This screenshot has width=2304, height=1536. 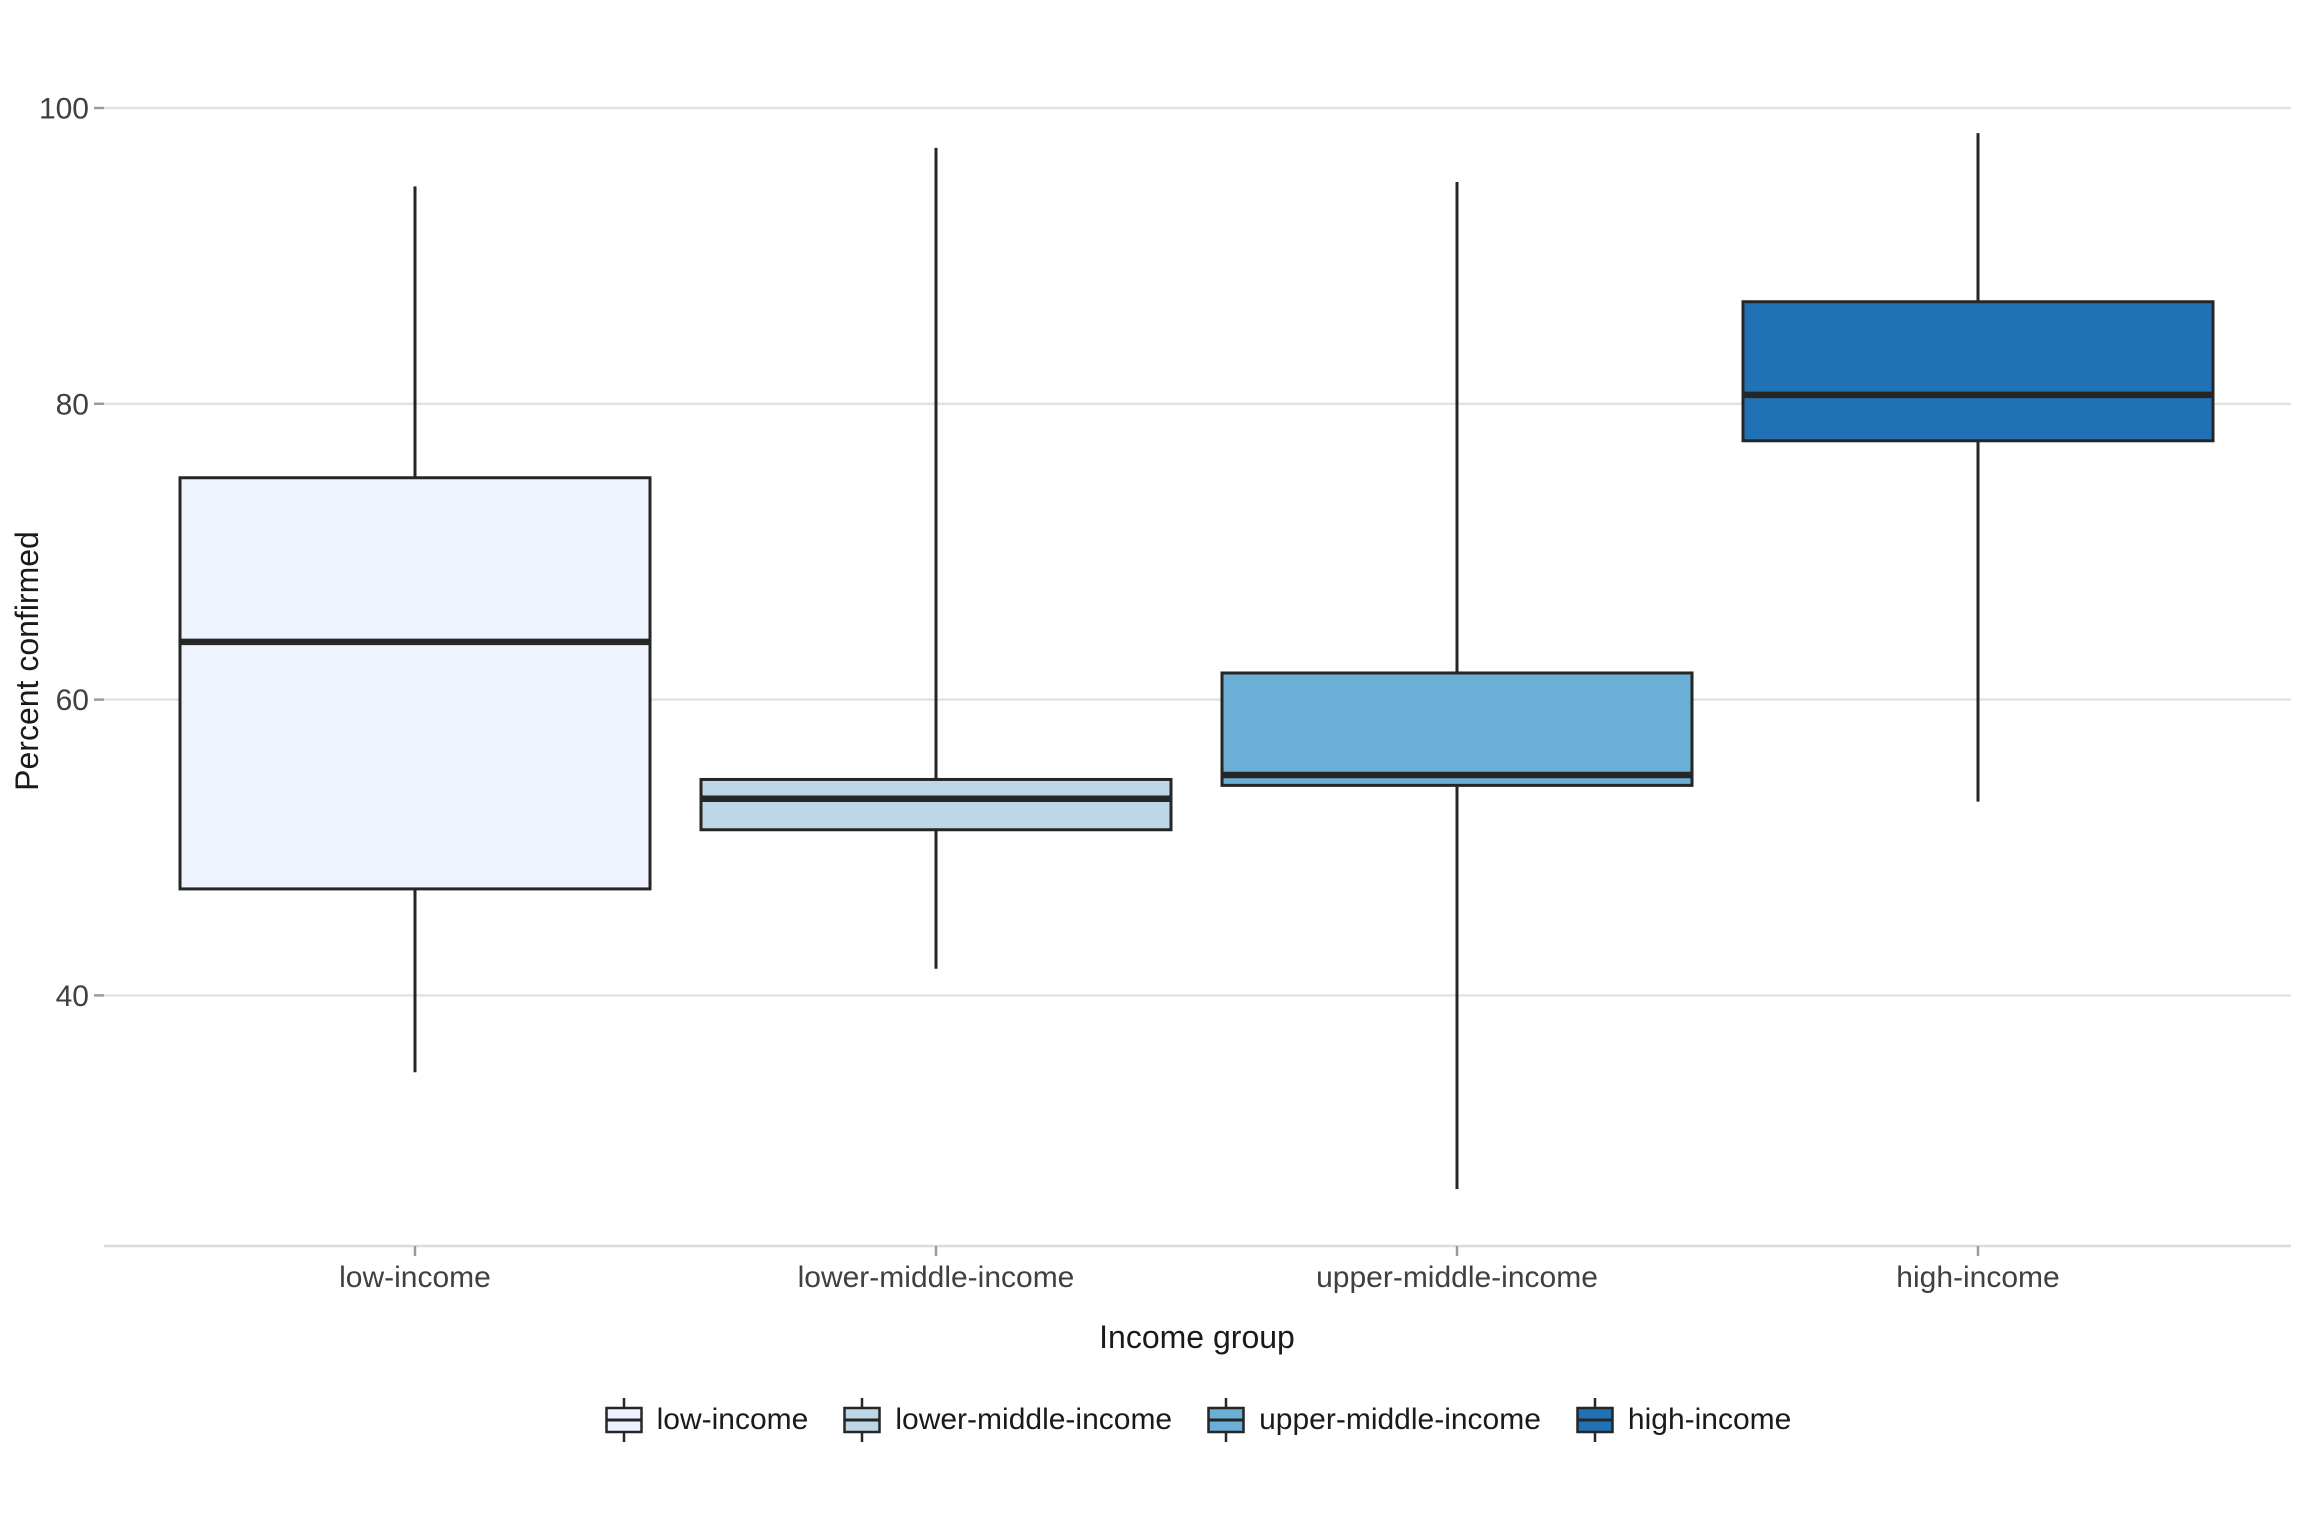 What do you see at coordinates (72, 700) in the screenshot?
I see `y-tick-label-60: 60` at bounding box center [72, 700].